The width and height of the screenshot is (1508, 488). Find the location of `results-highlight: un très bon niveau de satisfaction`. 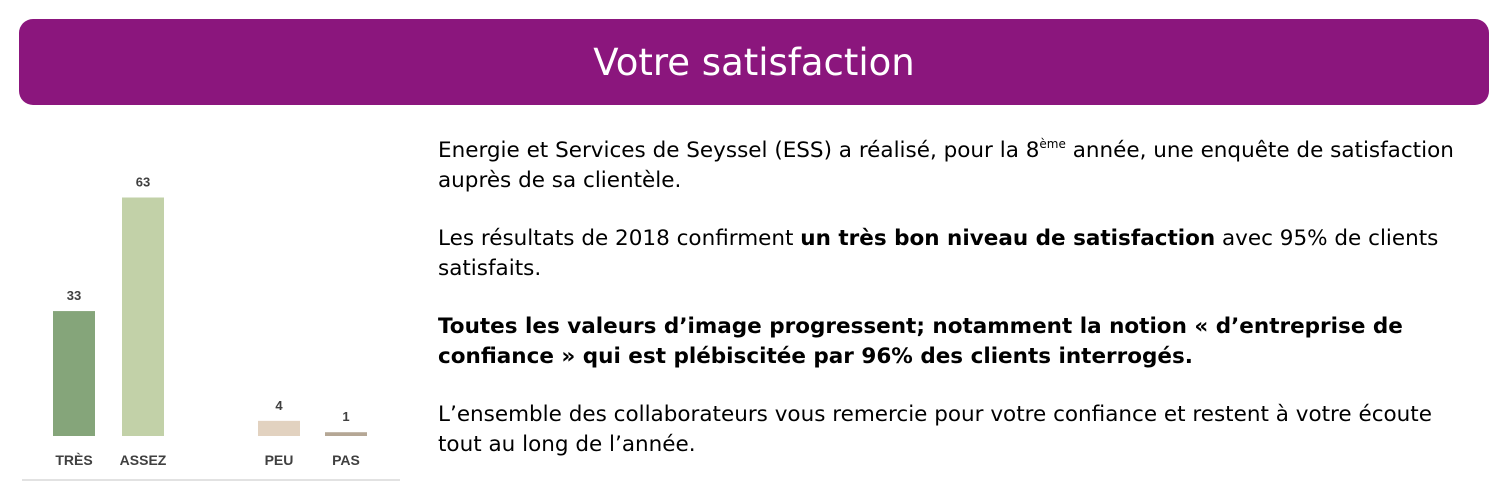

results-highlight: un très bon niveau de satisfaction is located at coordinates (1008, 238).